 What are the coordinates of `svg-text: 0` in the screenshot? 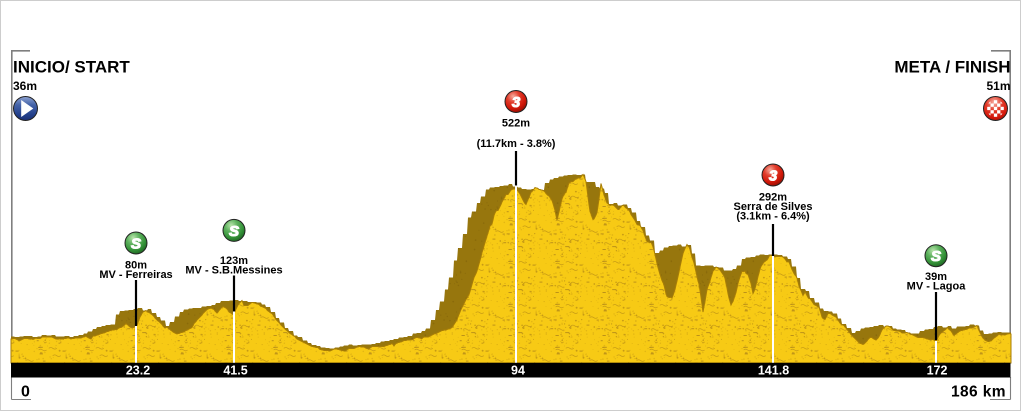 It's located at (25, 392).